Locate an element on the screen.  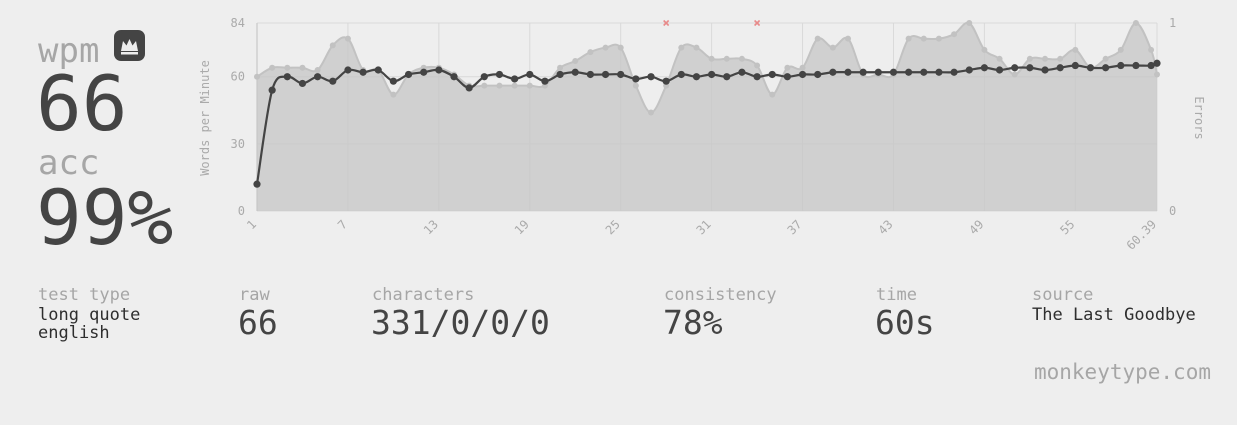
consistency-label: consistency is located at coordinates (720, 295).